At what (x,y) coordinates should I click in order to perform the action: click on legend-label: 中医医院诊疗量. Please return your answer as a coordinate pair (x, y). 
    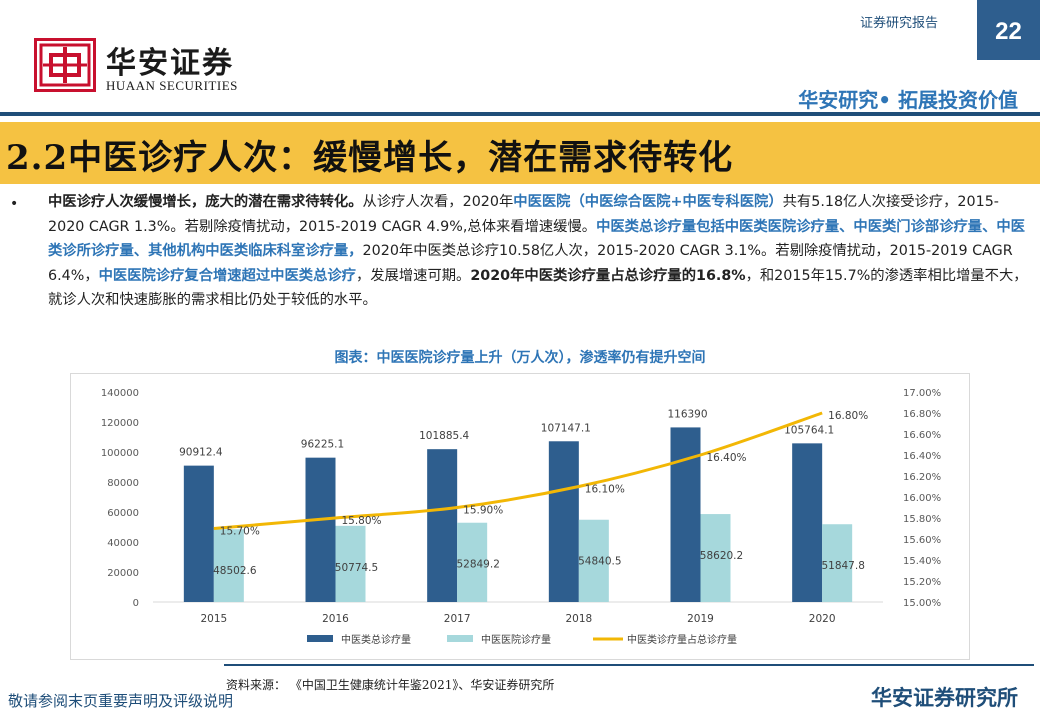
    Looking at the image, I should click on (516, 639).